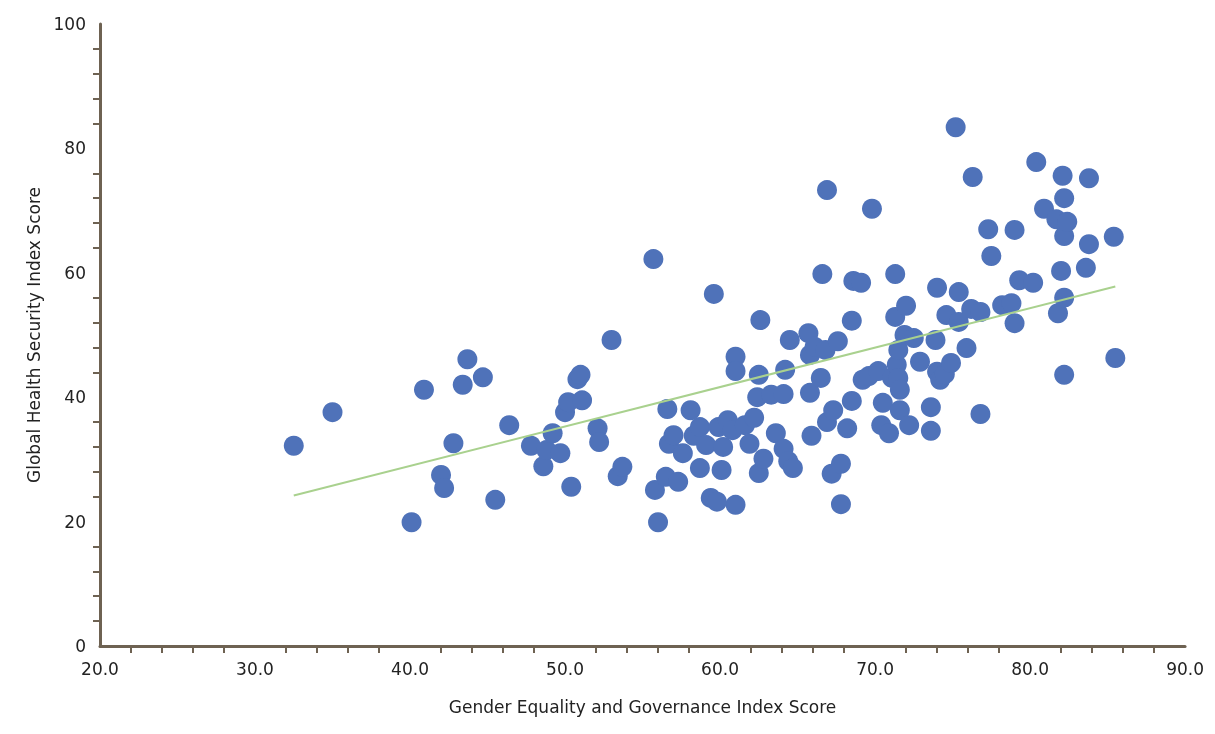  I want to click on x-tick-label: 90.0, so click(1185, 668).